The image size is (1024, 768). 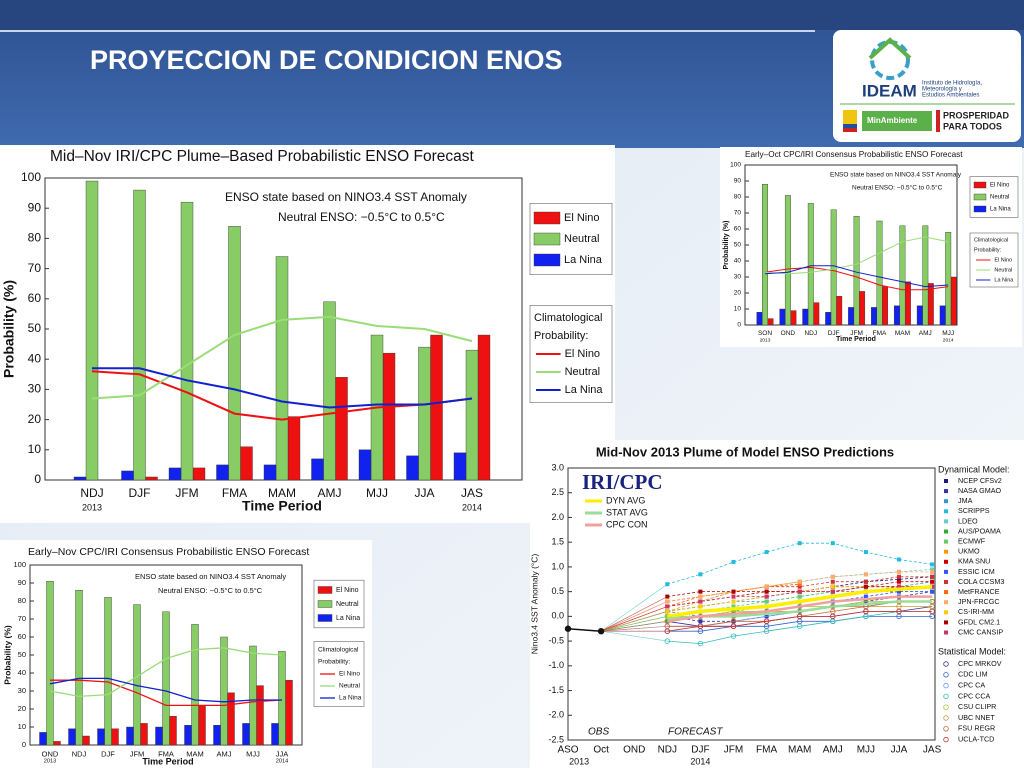 I want to click on y-tick-label: -1.0, so click(x=556, y=665).